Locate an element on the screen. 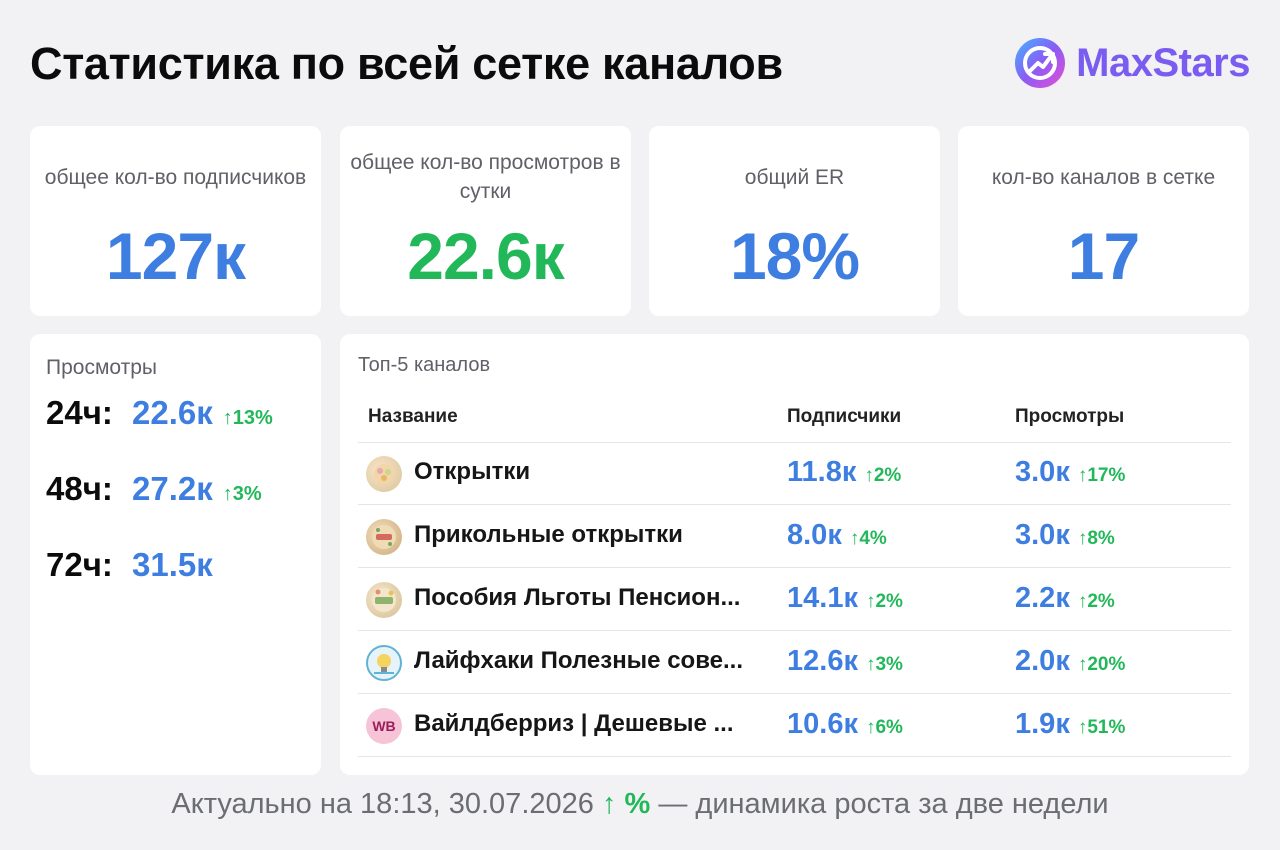 This screenshot has height=850, width=1280. stat-value: 18% is located at coordinates (794, 256).